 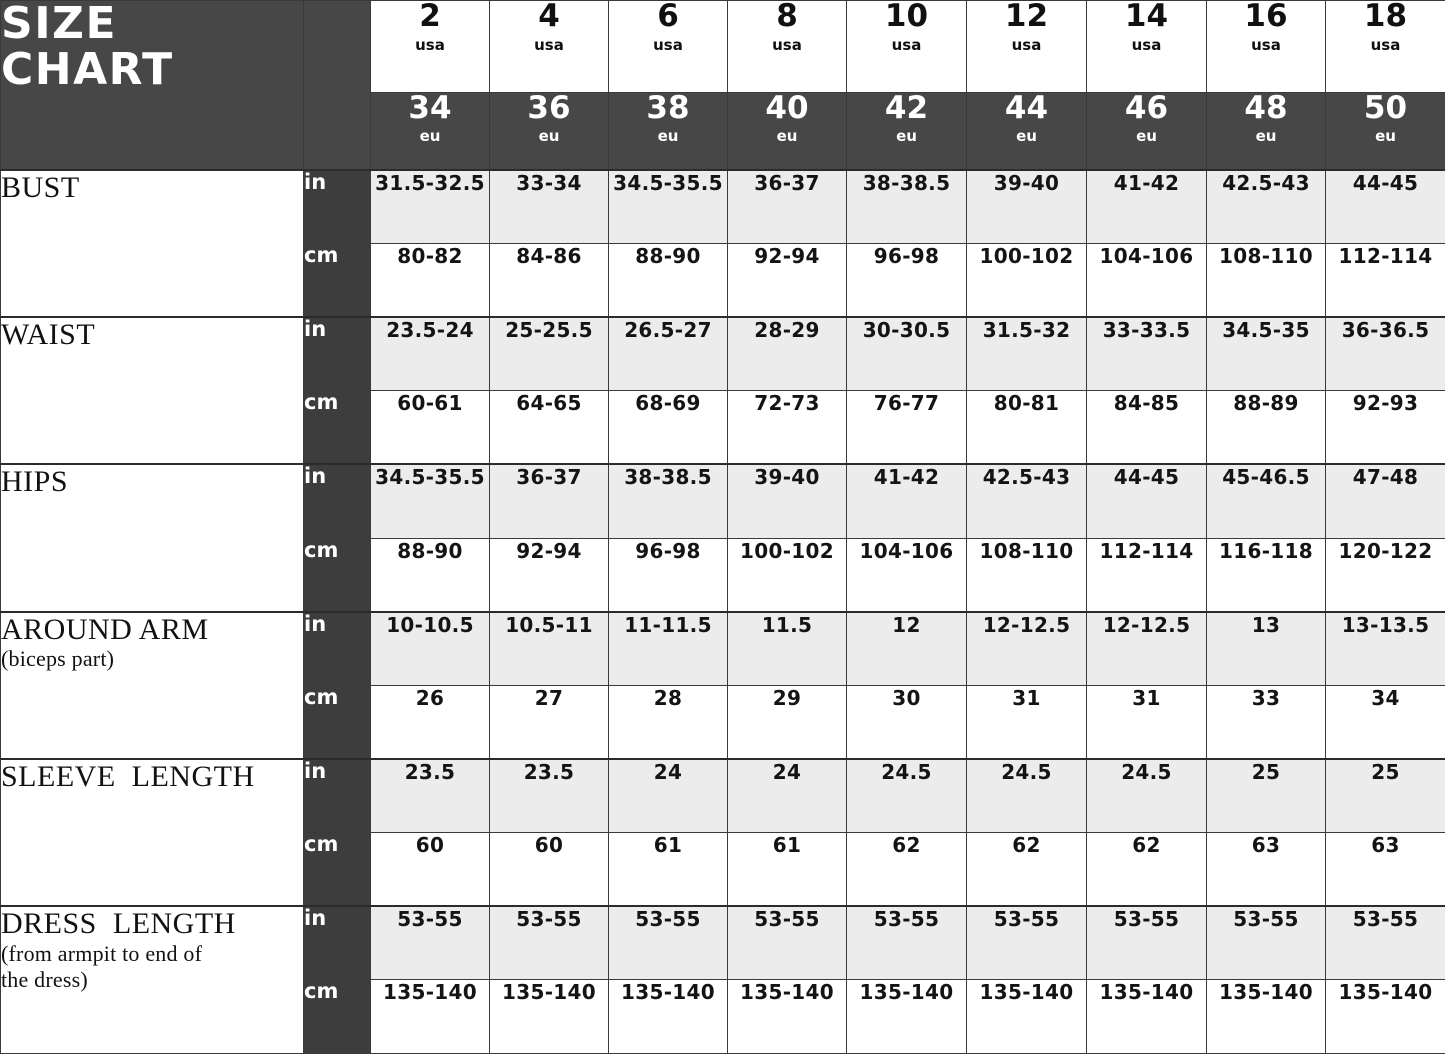 I want to click on value-dress-length-in-size-8: 53-55, so click(x=787, y=943).